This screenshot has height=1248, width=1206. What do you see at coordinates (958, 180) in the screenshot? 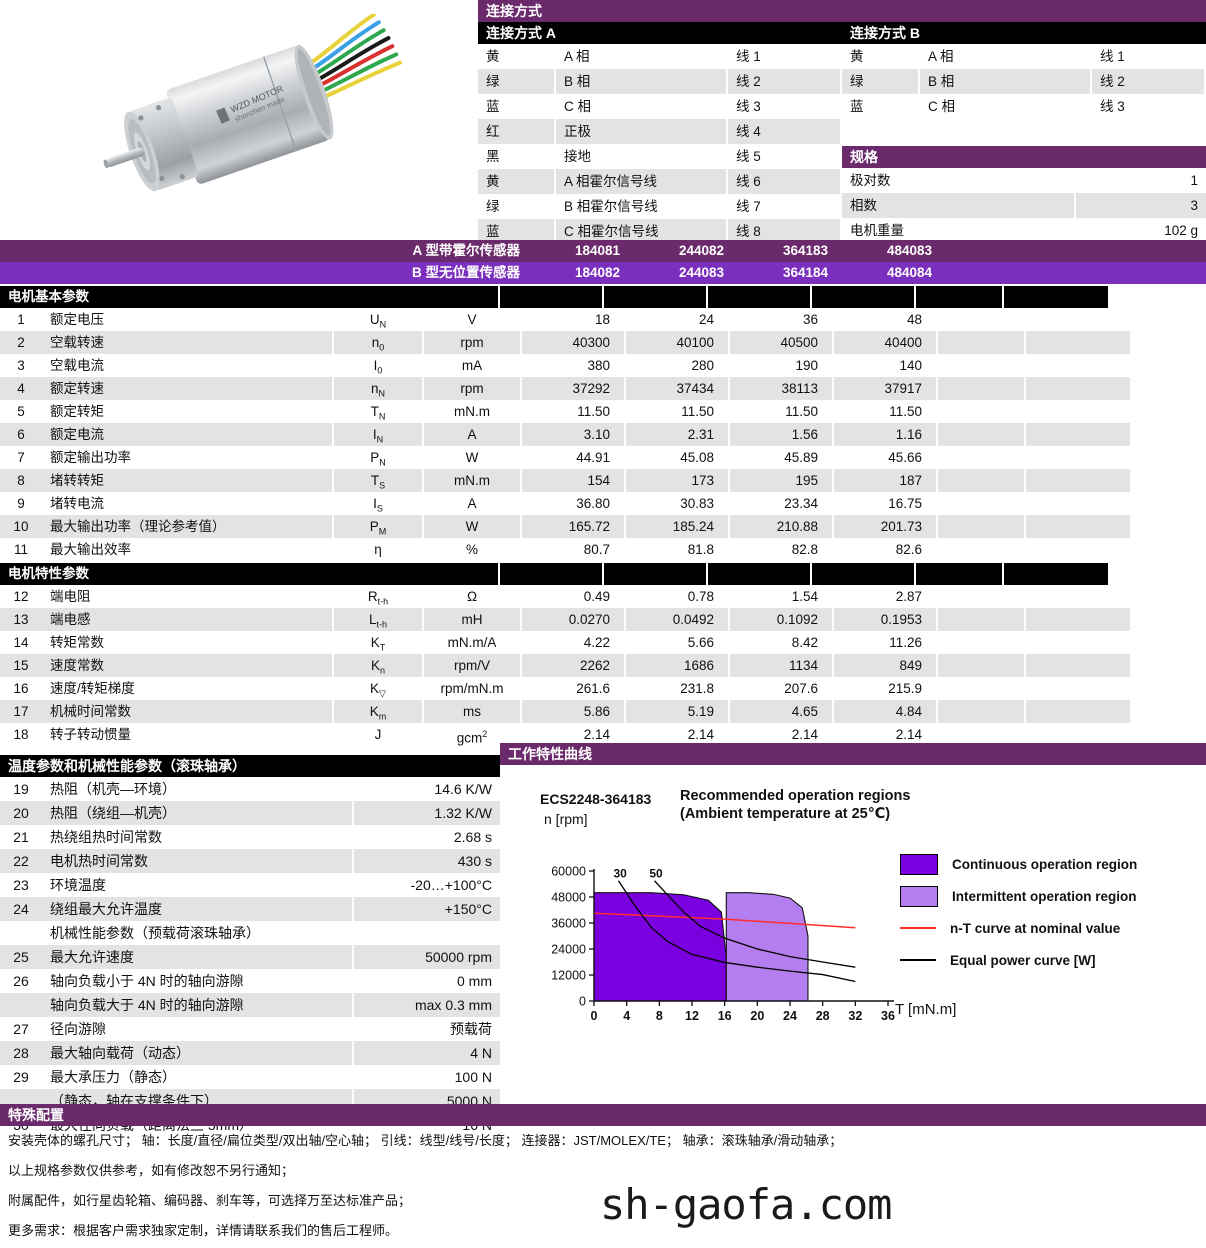
I see `spec-label: 极对数` at bounding box center [958, 180].